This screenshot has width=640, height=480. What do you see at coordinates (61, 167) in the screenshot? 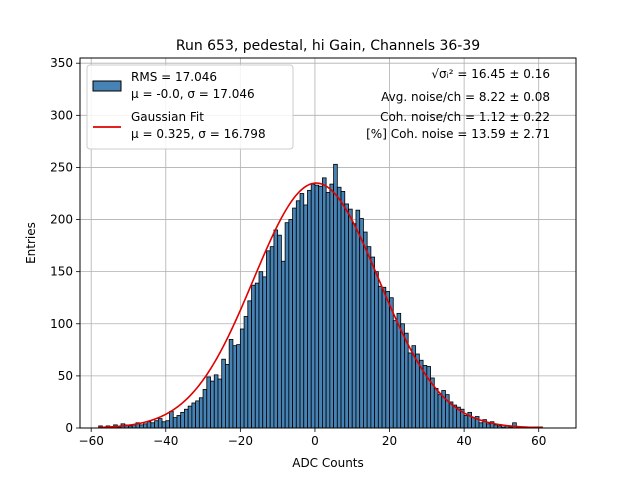
I see `y-tick-label: 250` at bounding box center [61, 167].